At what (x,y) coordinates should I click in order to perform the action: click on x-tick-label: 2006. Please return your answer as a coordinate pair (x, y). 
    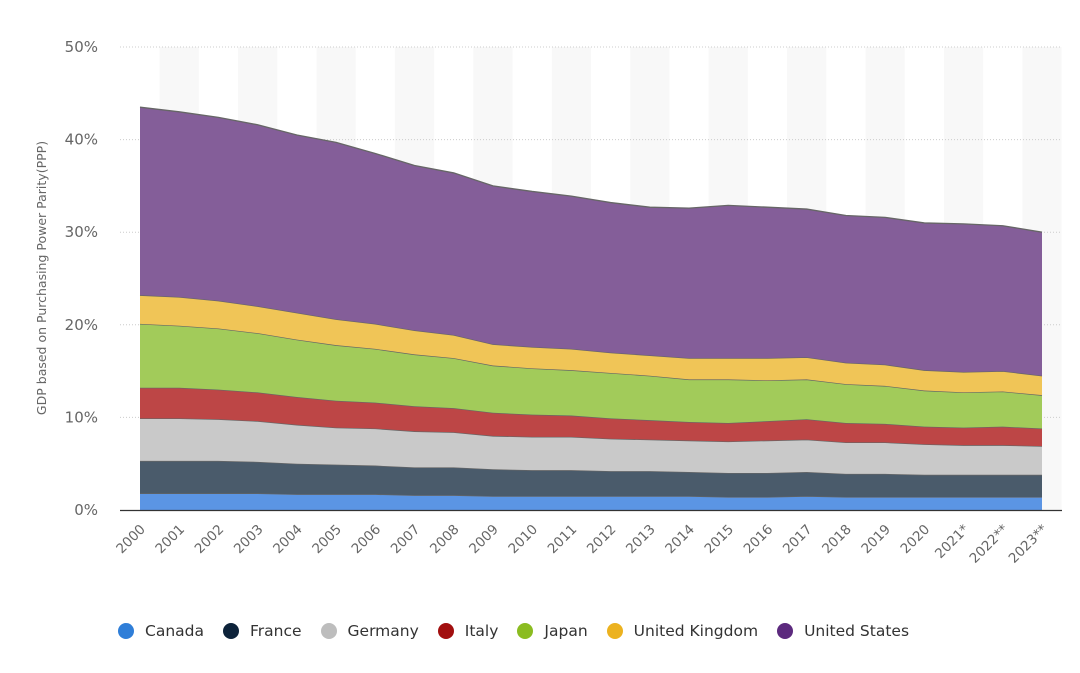
    Looking at the image, I should click on (367, 540).